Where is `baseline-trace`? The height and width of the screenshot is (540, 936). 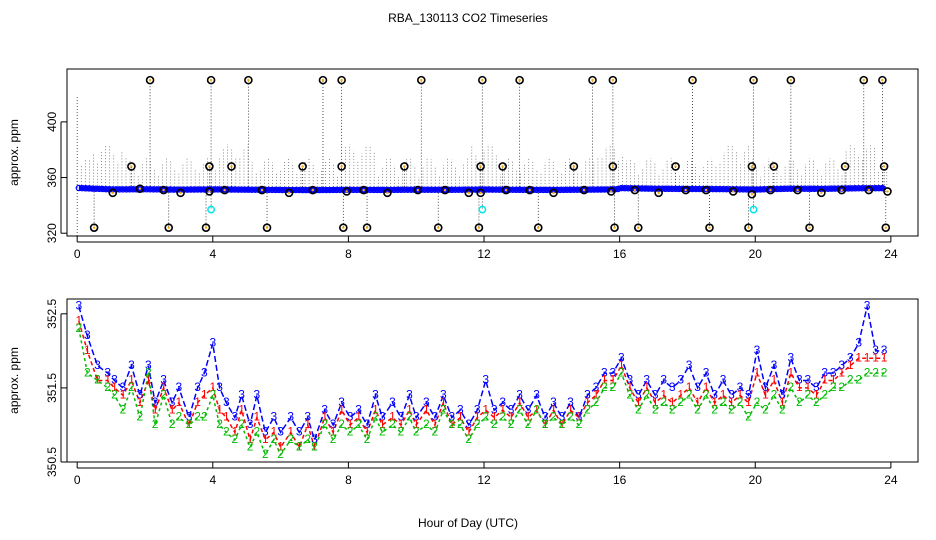 baseline-trace is located at coordinates (482, 189).